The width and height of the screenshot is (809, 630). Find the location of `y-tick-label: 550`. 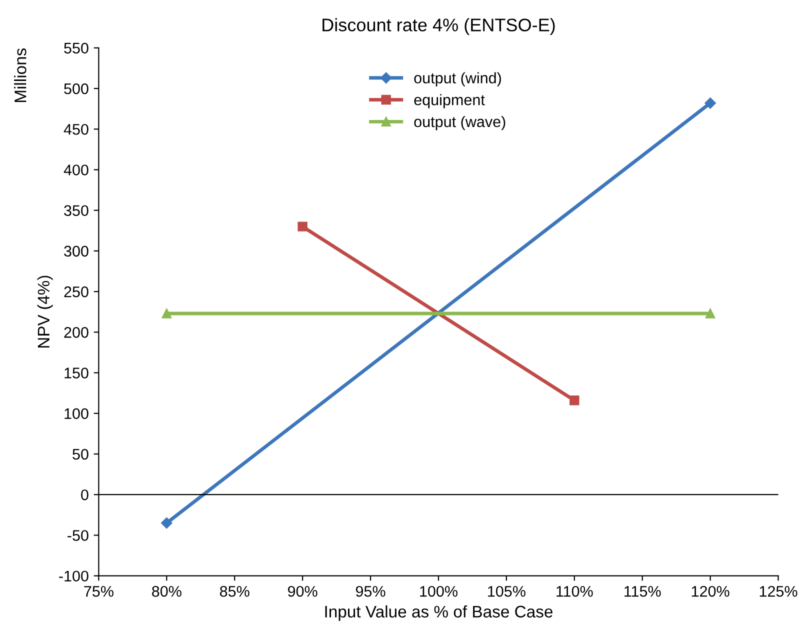

y-tick-label: 550 is located at coordinates (76, 48).